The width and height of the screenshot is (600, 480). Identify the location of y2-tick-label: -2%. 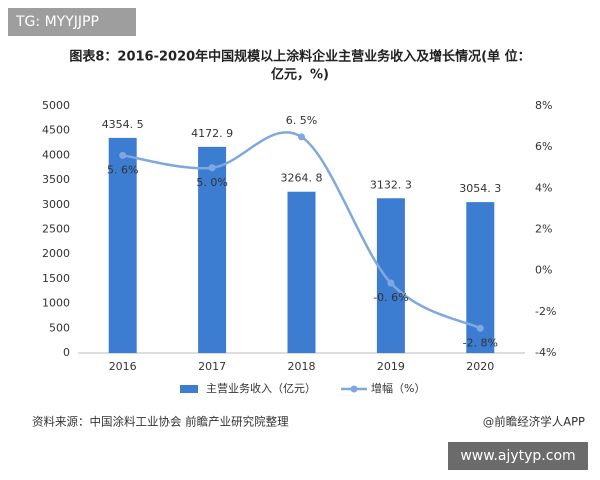
(545, 311).